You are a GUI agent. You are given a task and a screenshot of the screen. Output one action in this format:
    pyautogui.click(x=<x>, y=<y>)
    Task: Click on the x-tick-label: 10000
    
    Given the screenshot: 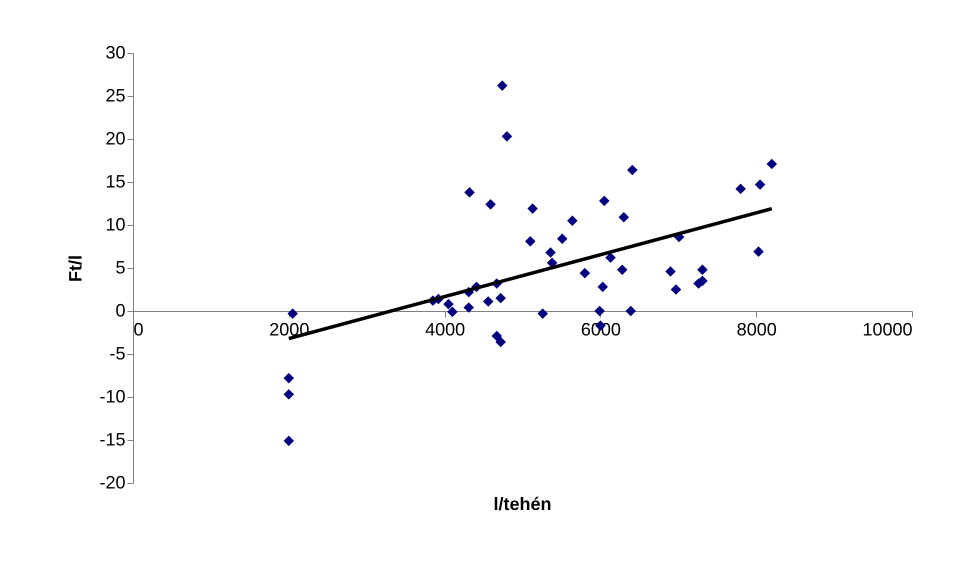 What is the action you would take?
    pyautogui.click(x=887, y=330)
    